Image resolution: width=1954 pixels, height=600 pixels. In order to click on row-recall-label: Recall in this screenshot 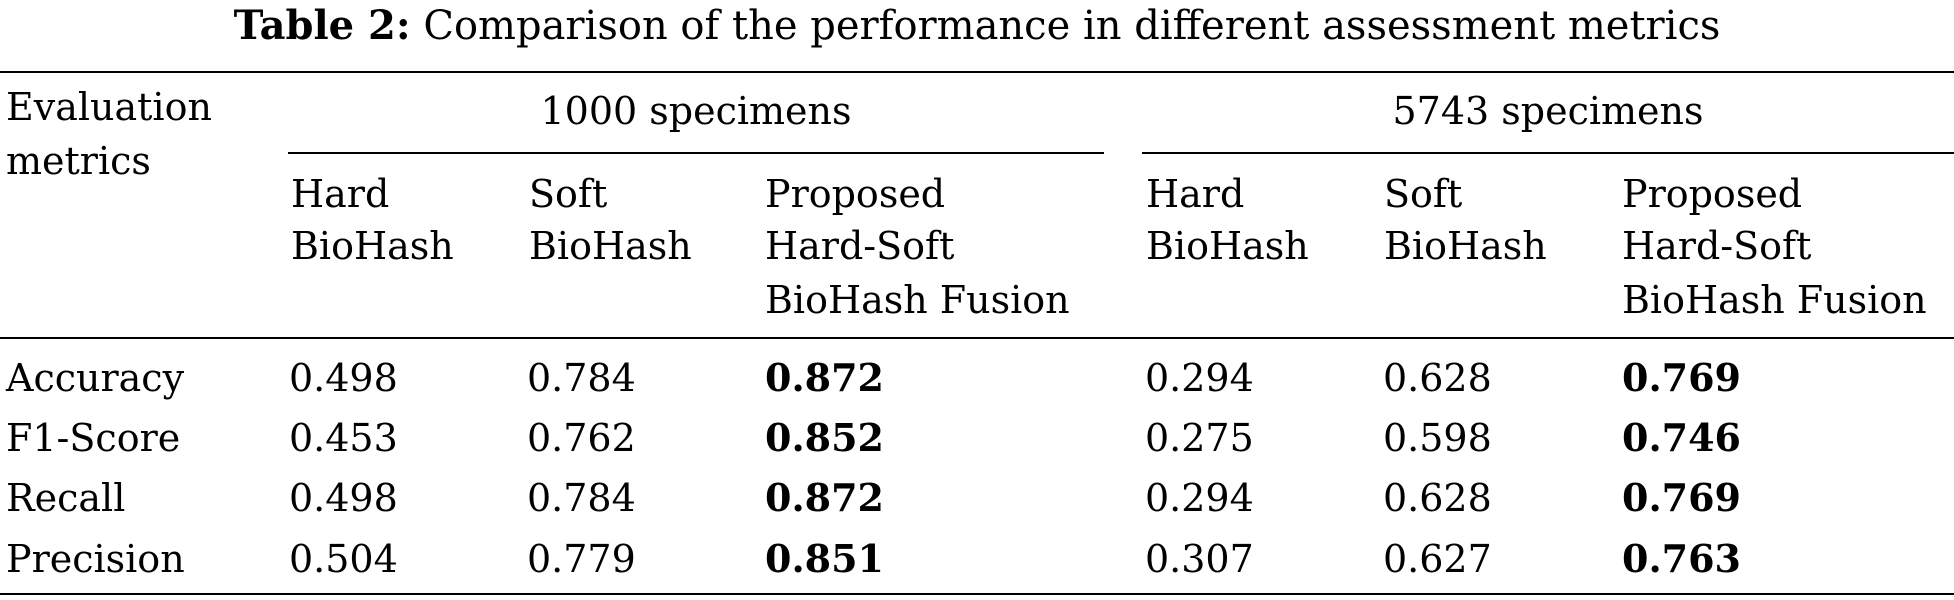, I will do `click(66, 498)`.